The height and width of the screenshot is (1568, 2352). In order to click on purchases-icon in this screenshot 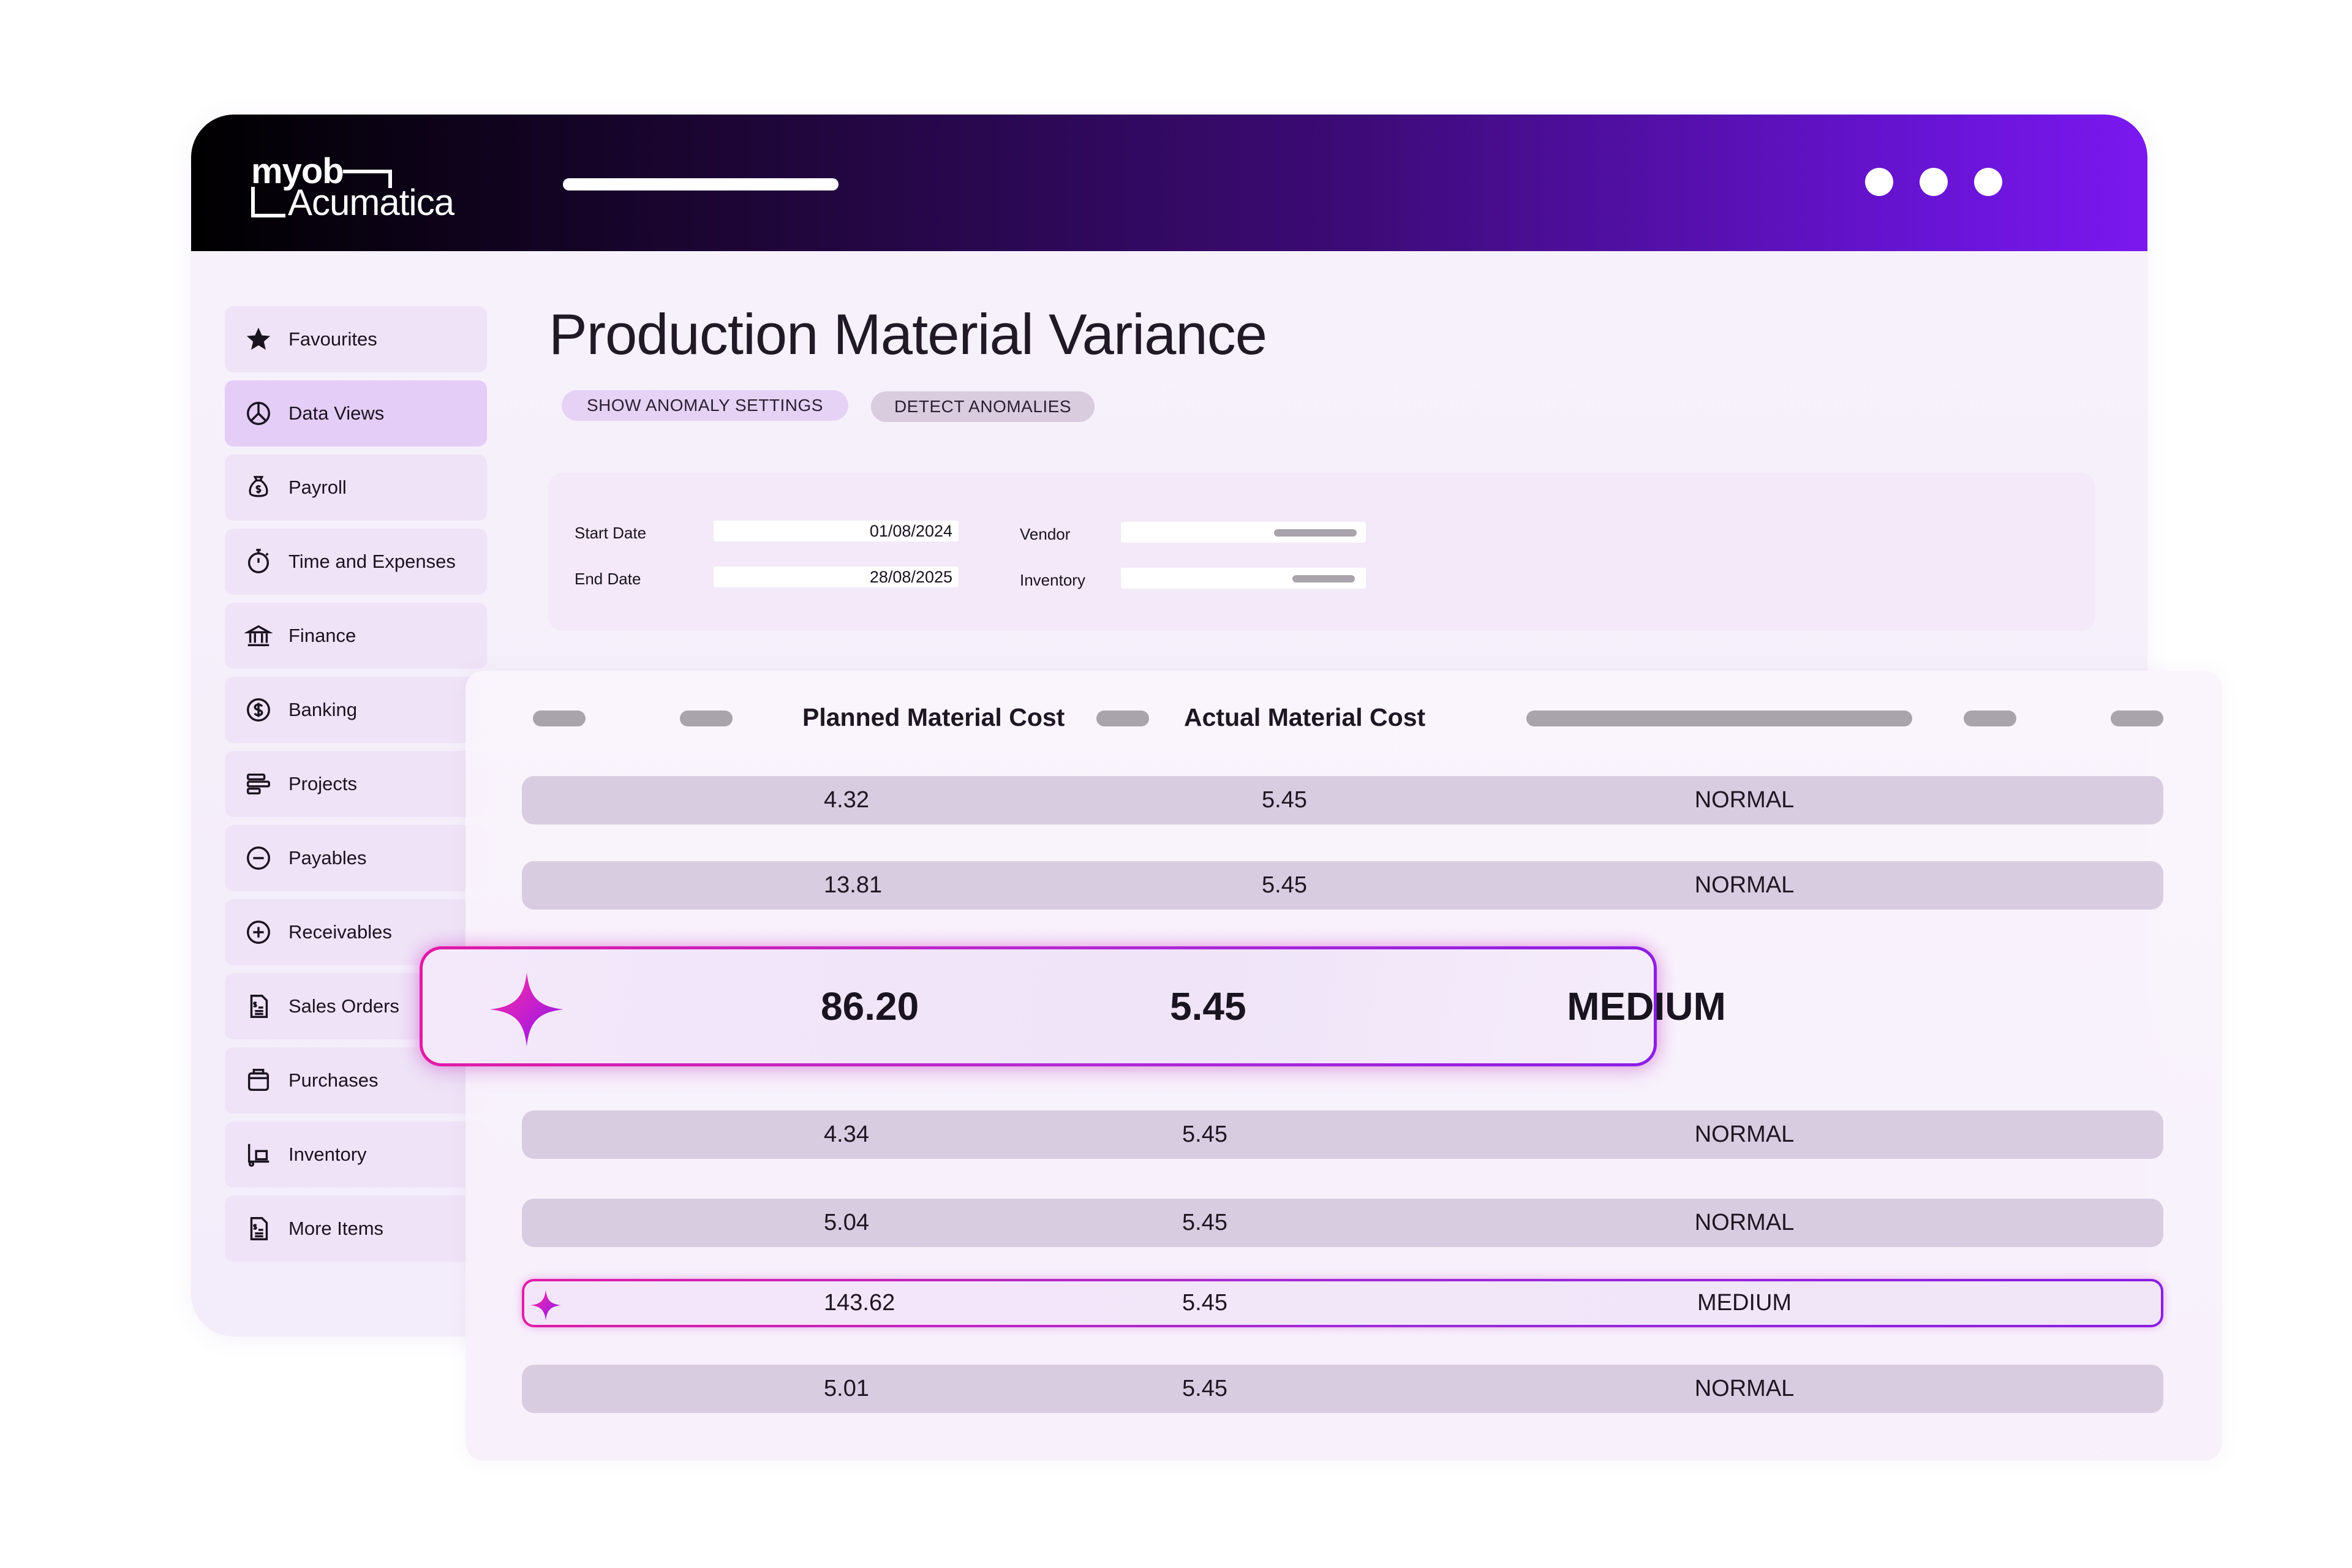, I will do `click(258, 1080)`.